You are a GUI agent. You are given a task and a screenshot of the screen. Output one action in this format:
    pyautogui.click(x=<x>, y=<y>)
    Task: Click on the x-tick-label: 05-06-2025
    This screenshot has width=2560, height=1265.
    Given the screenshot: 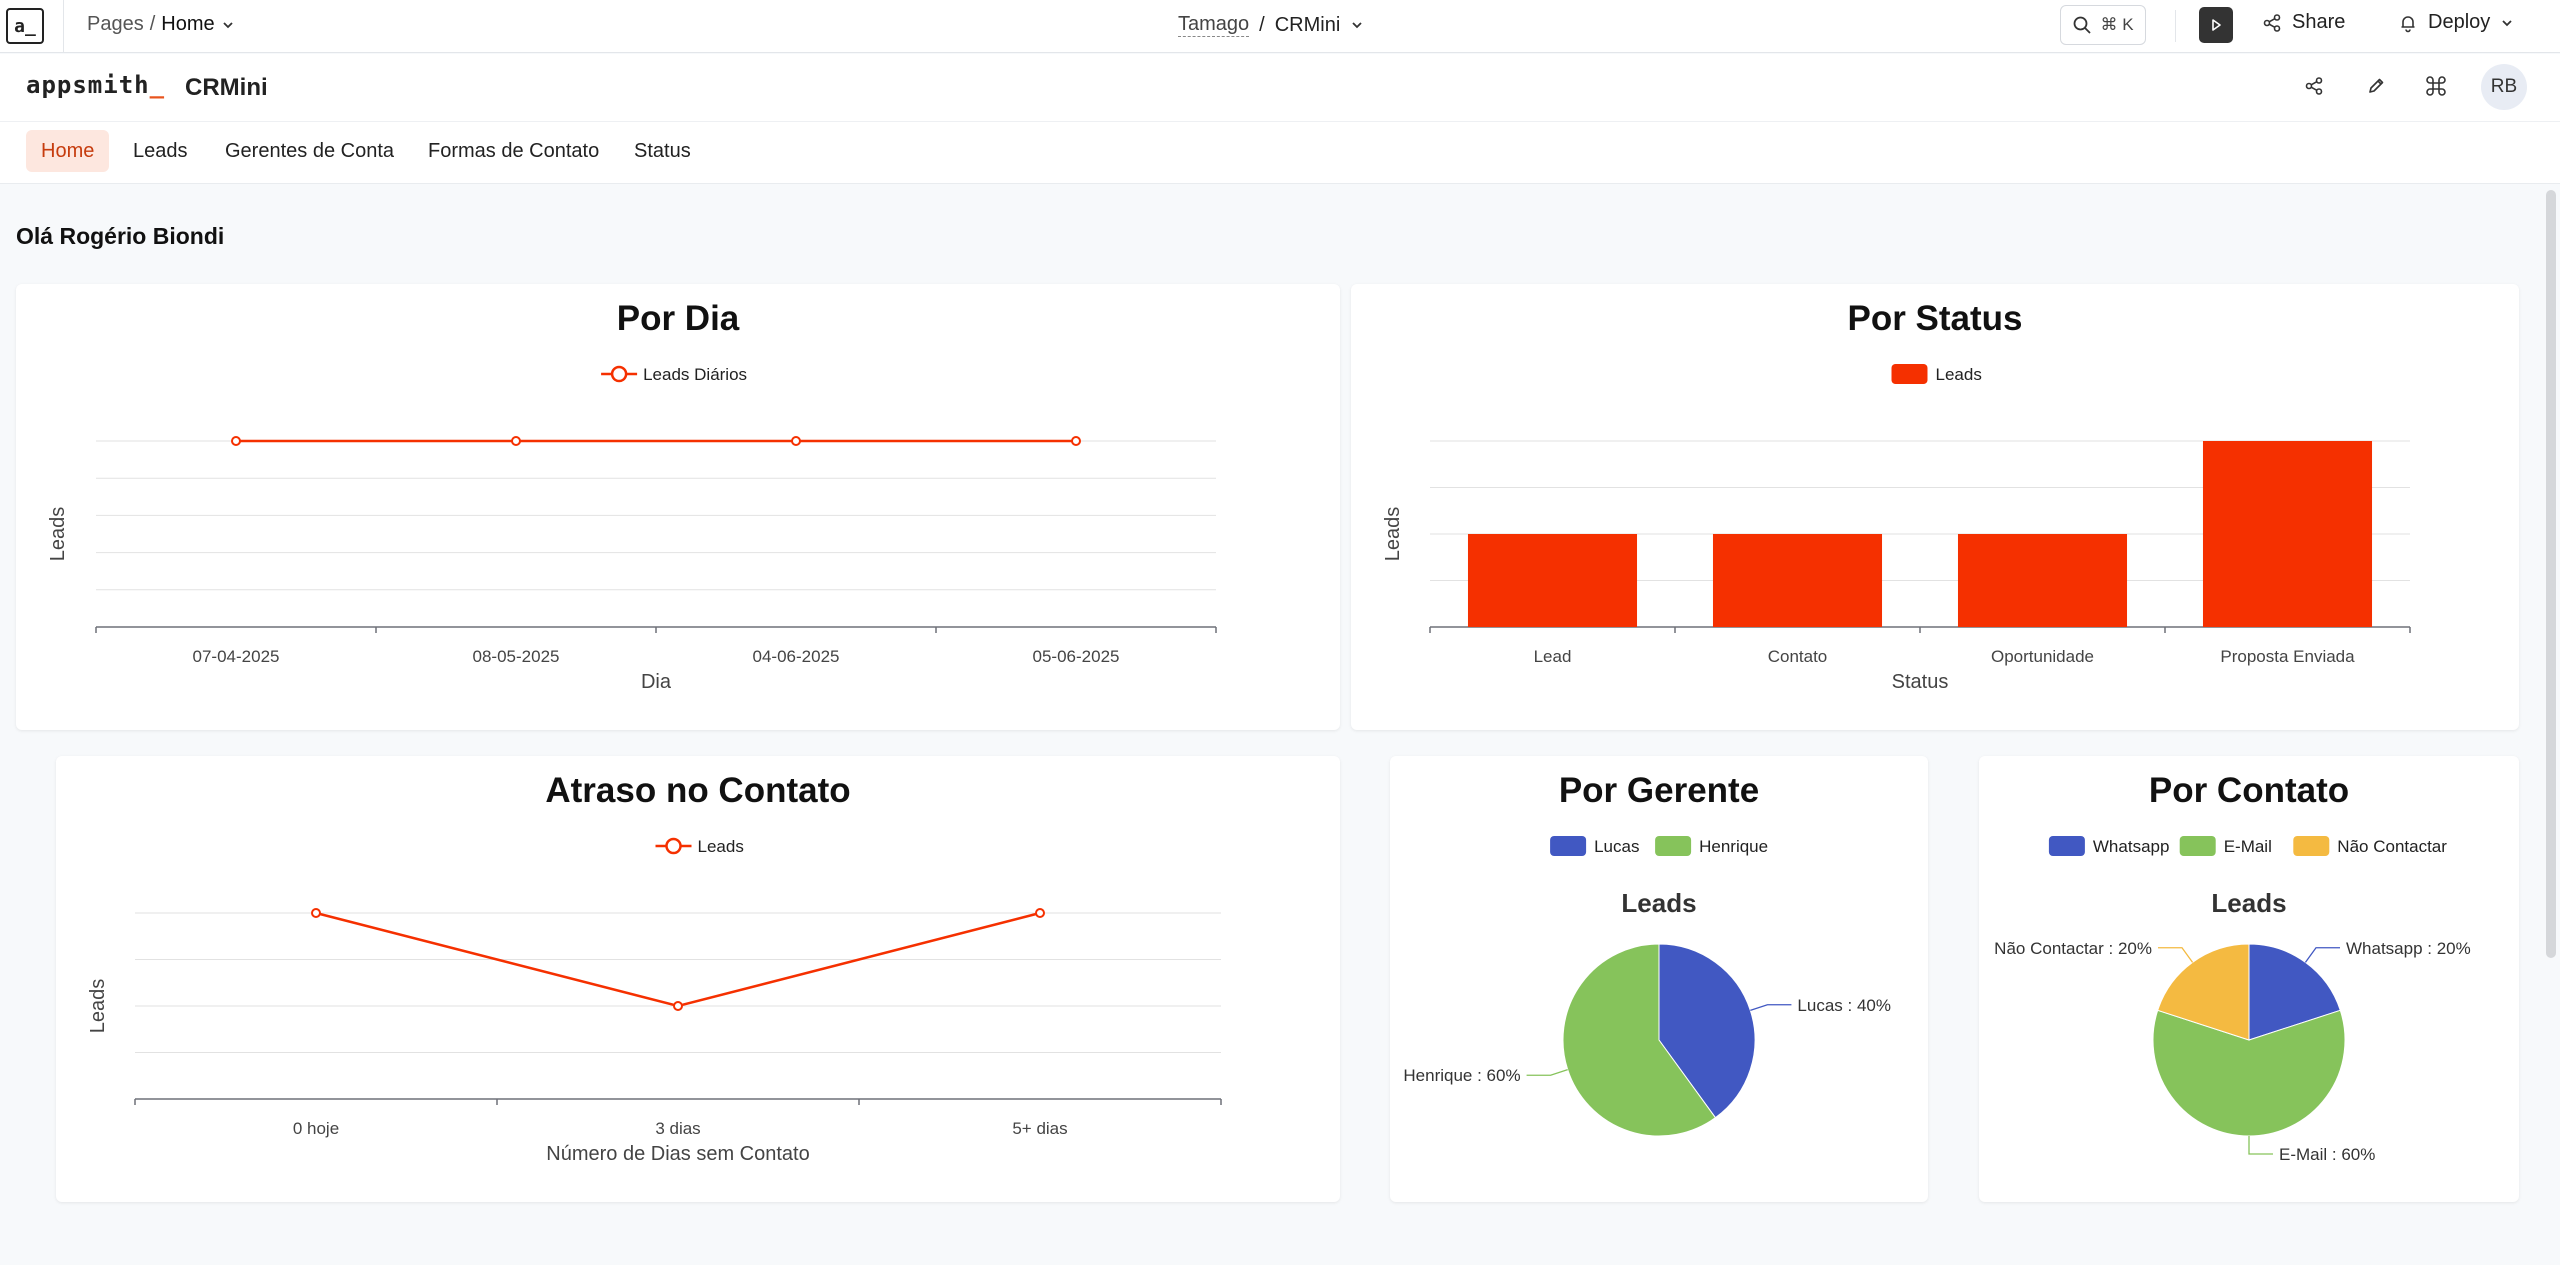 What is the action you would take?
    pyautogui.click(x=1076, y=656)
    